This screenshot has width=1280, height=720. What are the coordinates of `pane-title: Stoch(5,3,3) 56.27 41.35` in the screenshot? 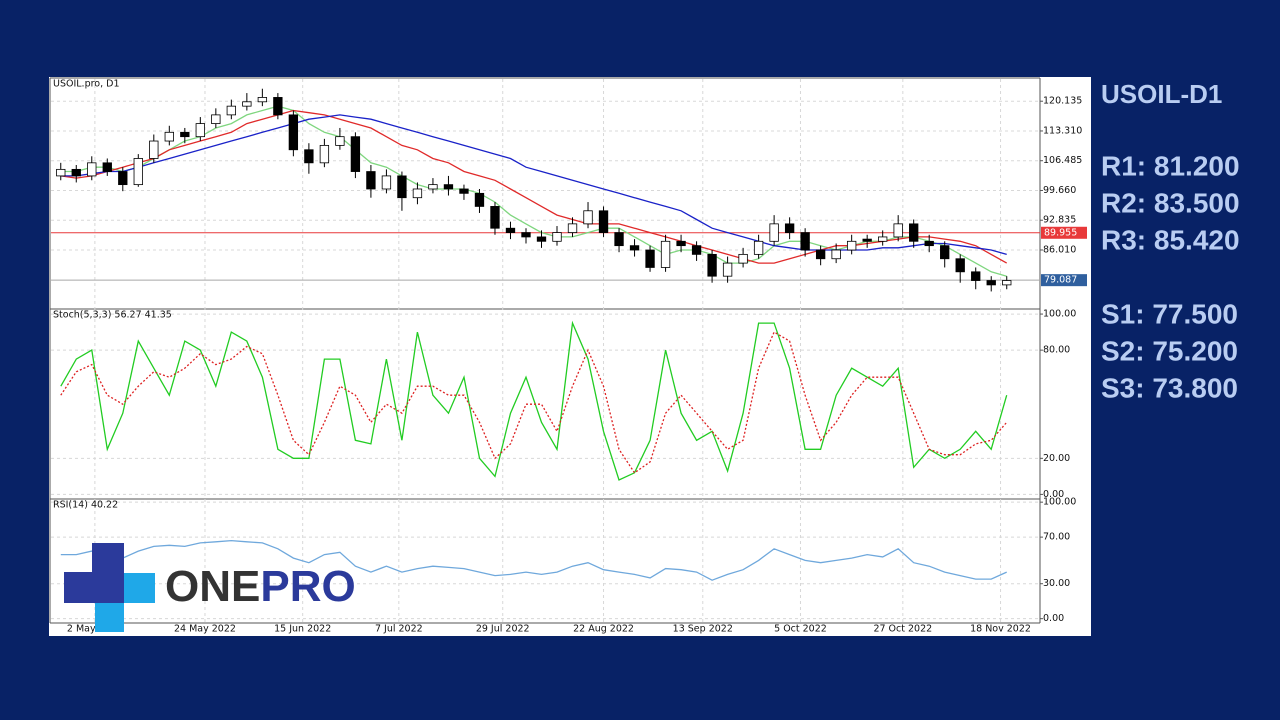 It's located at (112, 315).